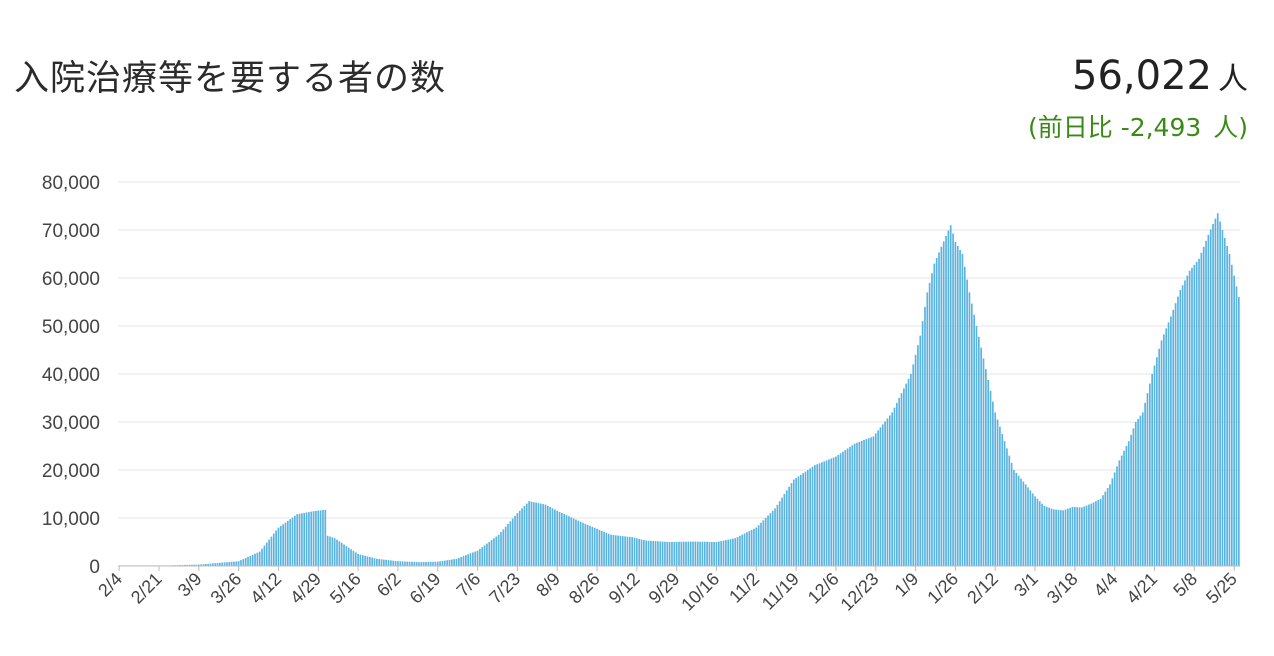 This screenshot has width=1274, height=656. I want to click on x-tick-label: 7/23, so click(504, 588).